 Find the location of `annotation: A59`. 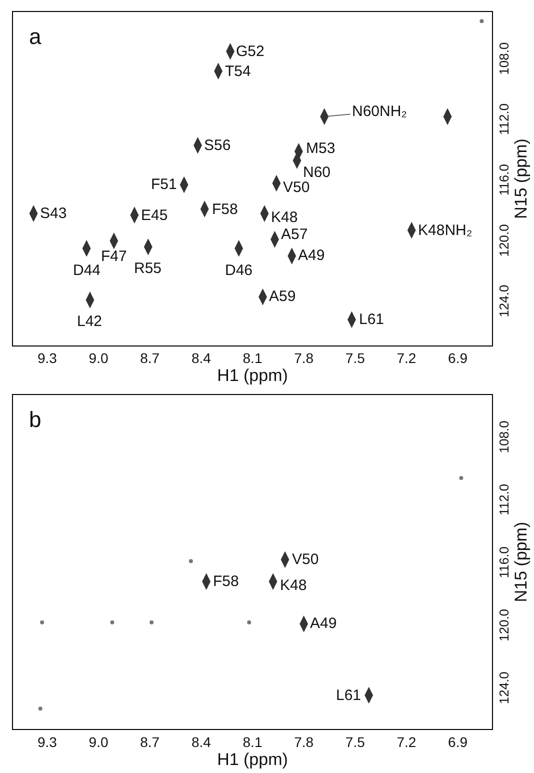

annotation: A59 is located at coordinates (282, 296).